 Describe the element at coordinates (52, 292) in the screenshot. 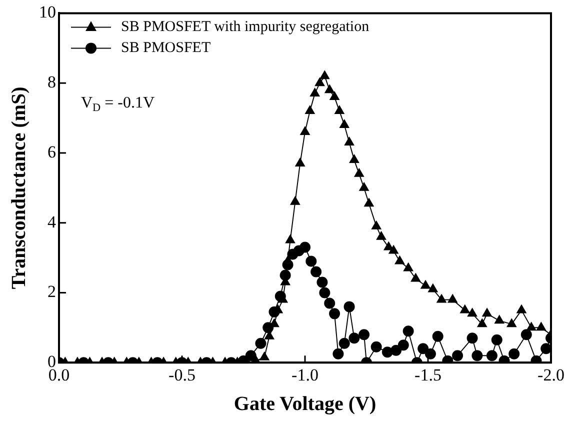

I see `y-tick-label: 2` at that location.